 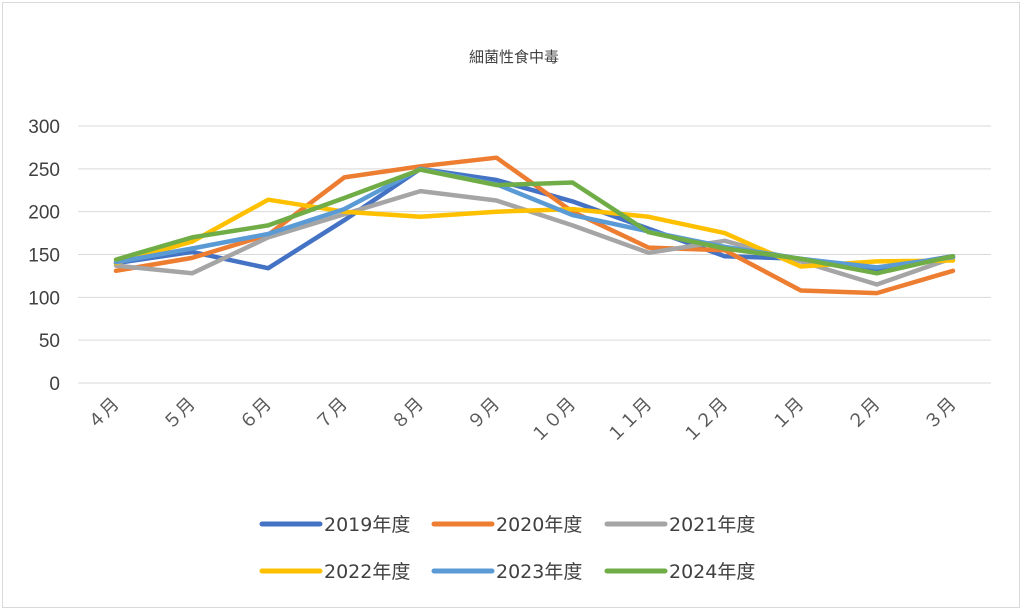 What do you see at coordinates (705, 420) in the screenshot?
I see `x-tick-label: １２月` at bounding box center [705, 420].